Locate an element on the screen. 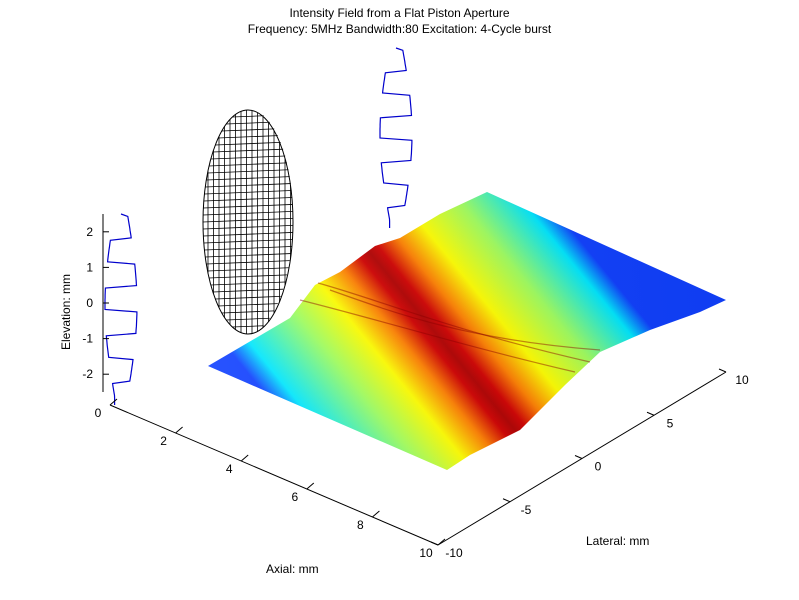 Image resolution: width=799 pixels, height=600 pixels. waveform-top is located at coordinates (396, 137).